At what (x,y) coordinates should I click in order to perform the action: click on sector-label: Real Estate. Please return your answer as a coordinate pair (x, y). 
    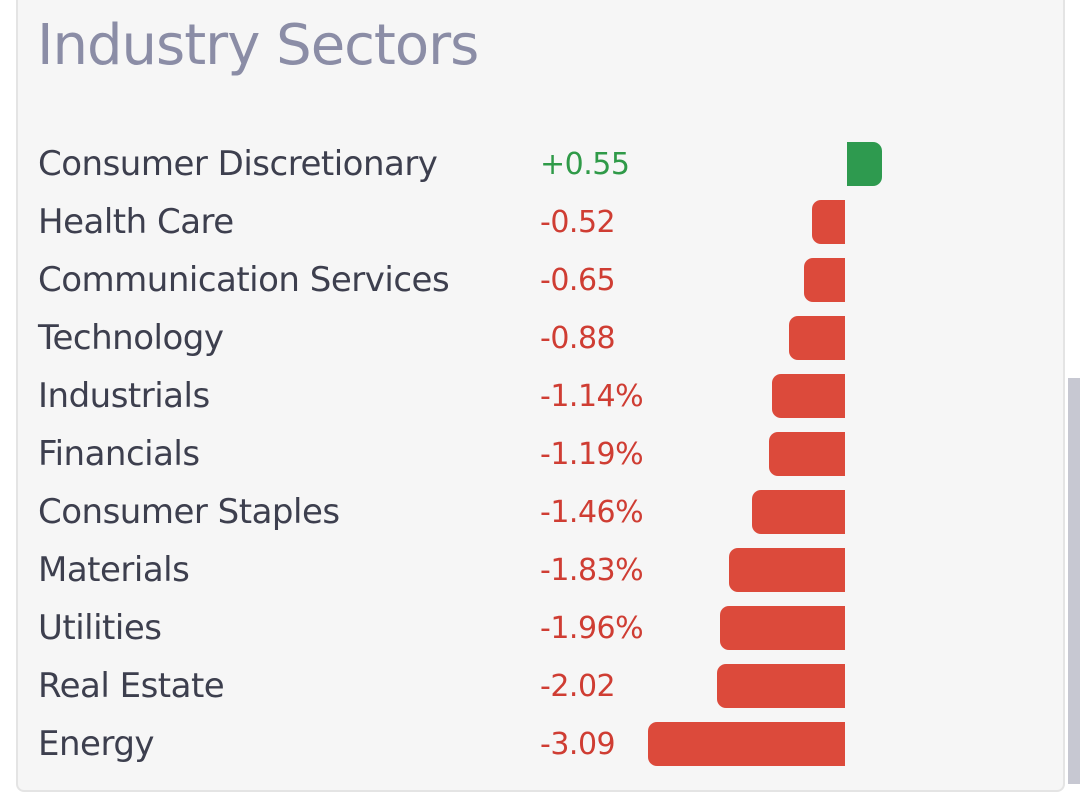
    Looking at the image, I should click on (131, 686).